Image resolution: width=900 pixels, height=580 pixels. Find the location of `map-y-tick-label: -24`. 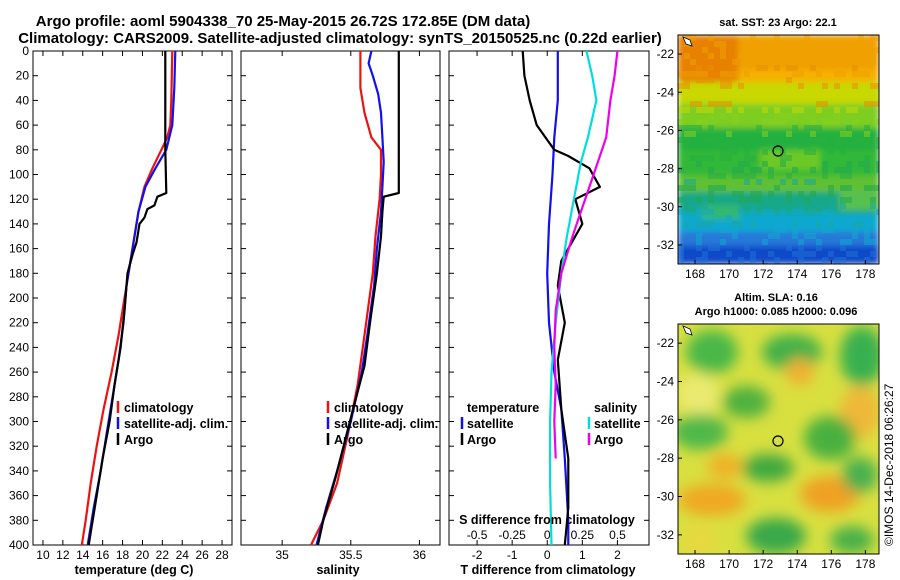

map-y-tick-label: -24 is located at coordinates (666, 382).